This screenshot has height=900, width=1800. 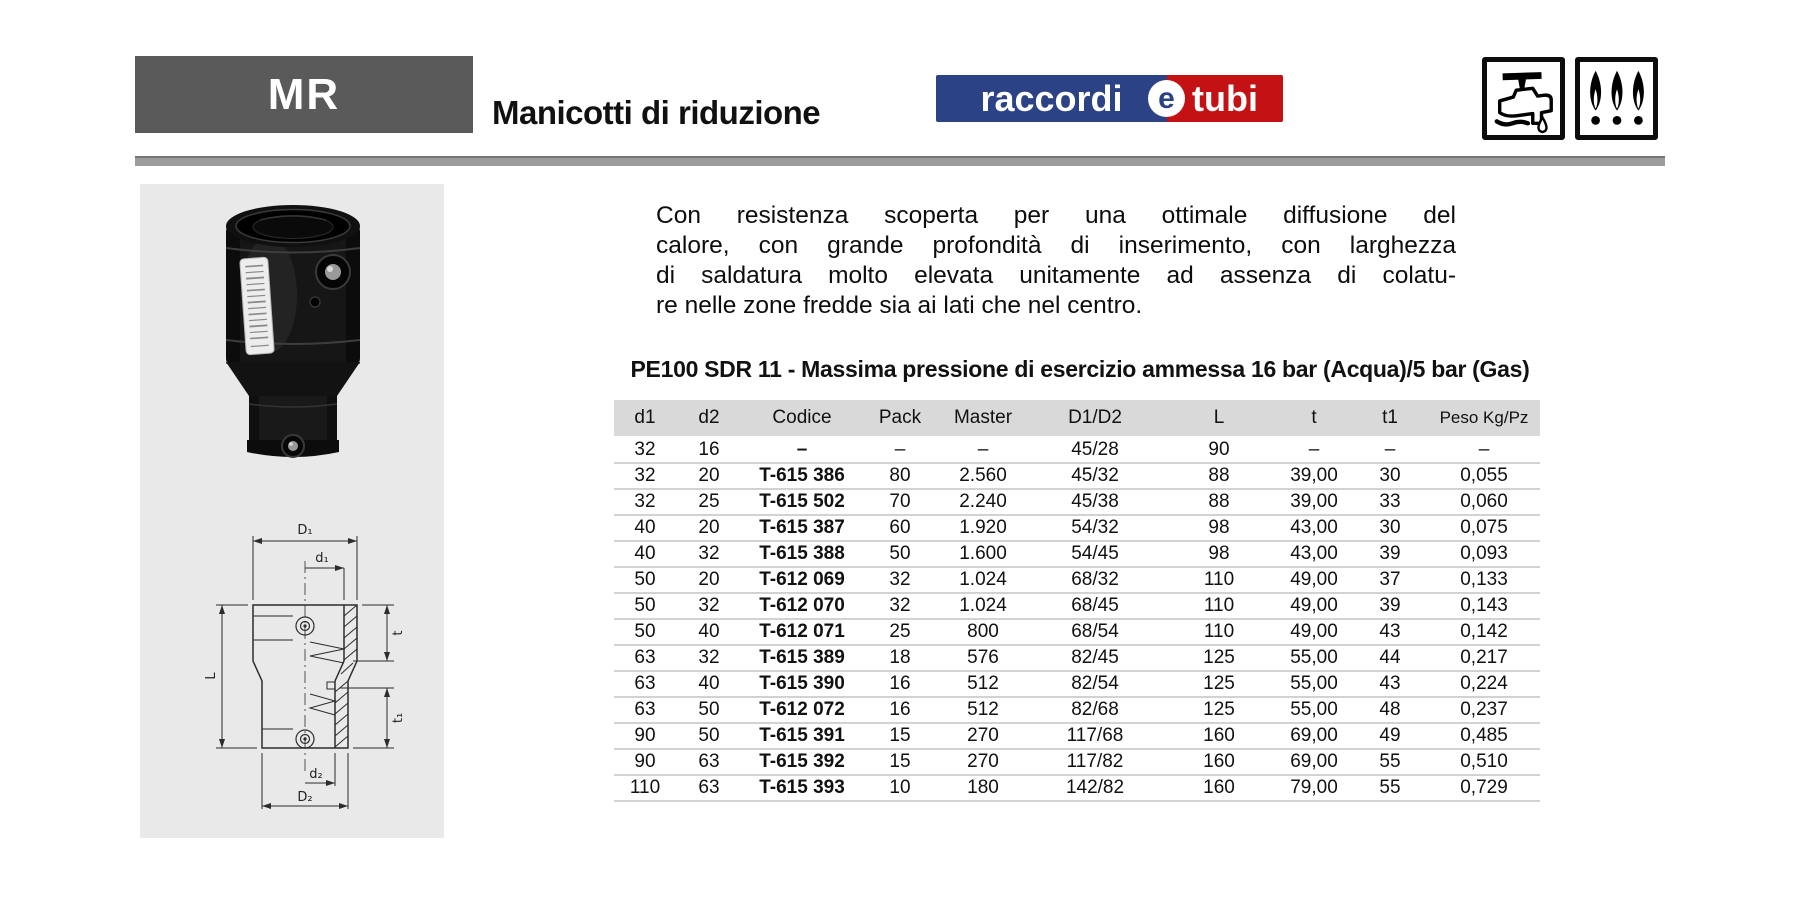 I want to click on codice-cell: T-612 070, so click(x=802, y=606).